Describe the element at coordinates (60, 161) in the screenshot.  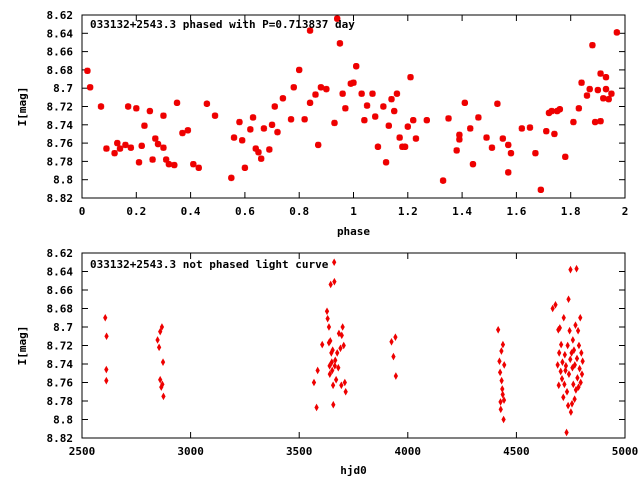
I see `y-tick-label: 8.78` at that location.